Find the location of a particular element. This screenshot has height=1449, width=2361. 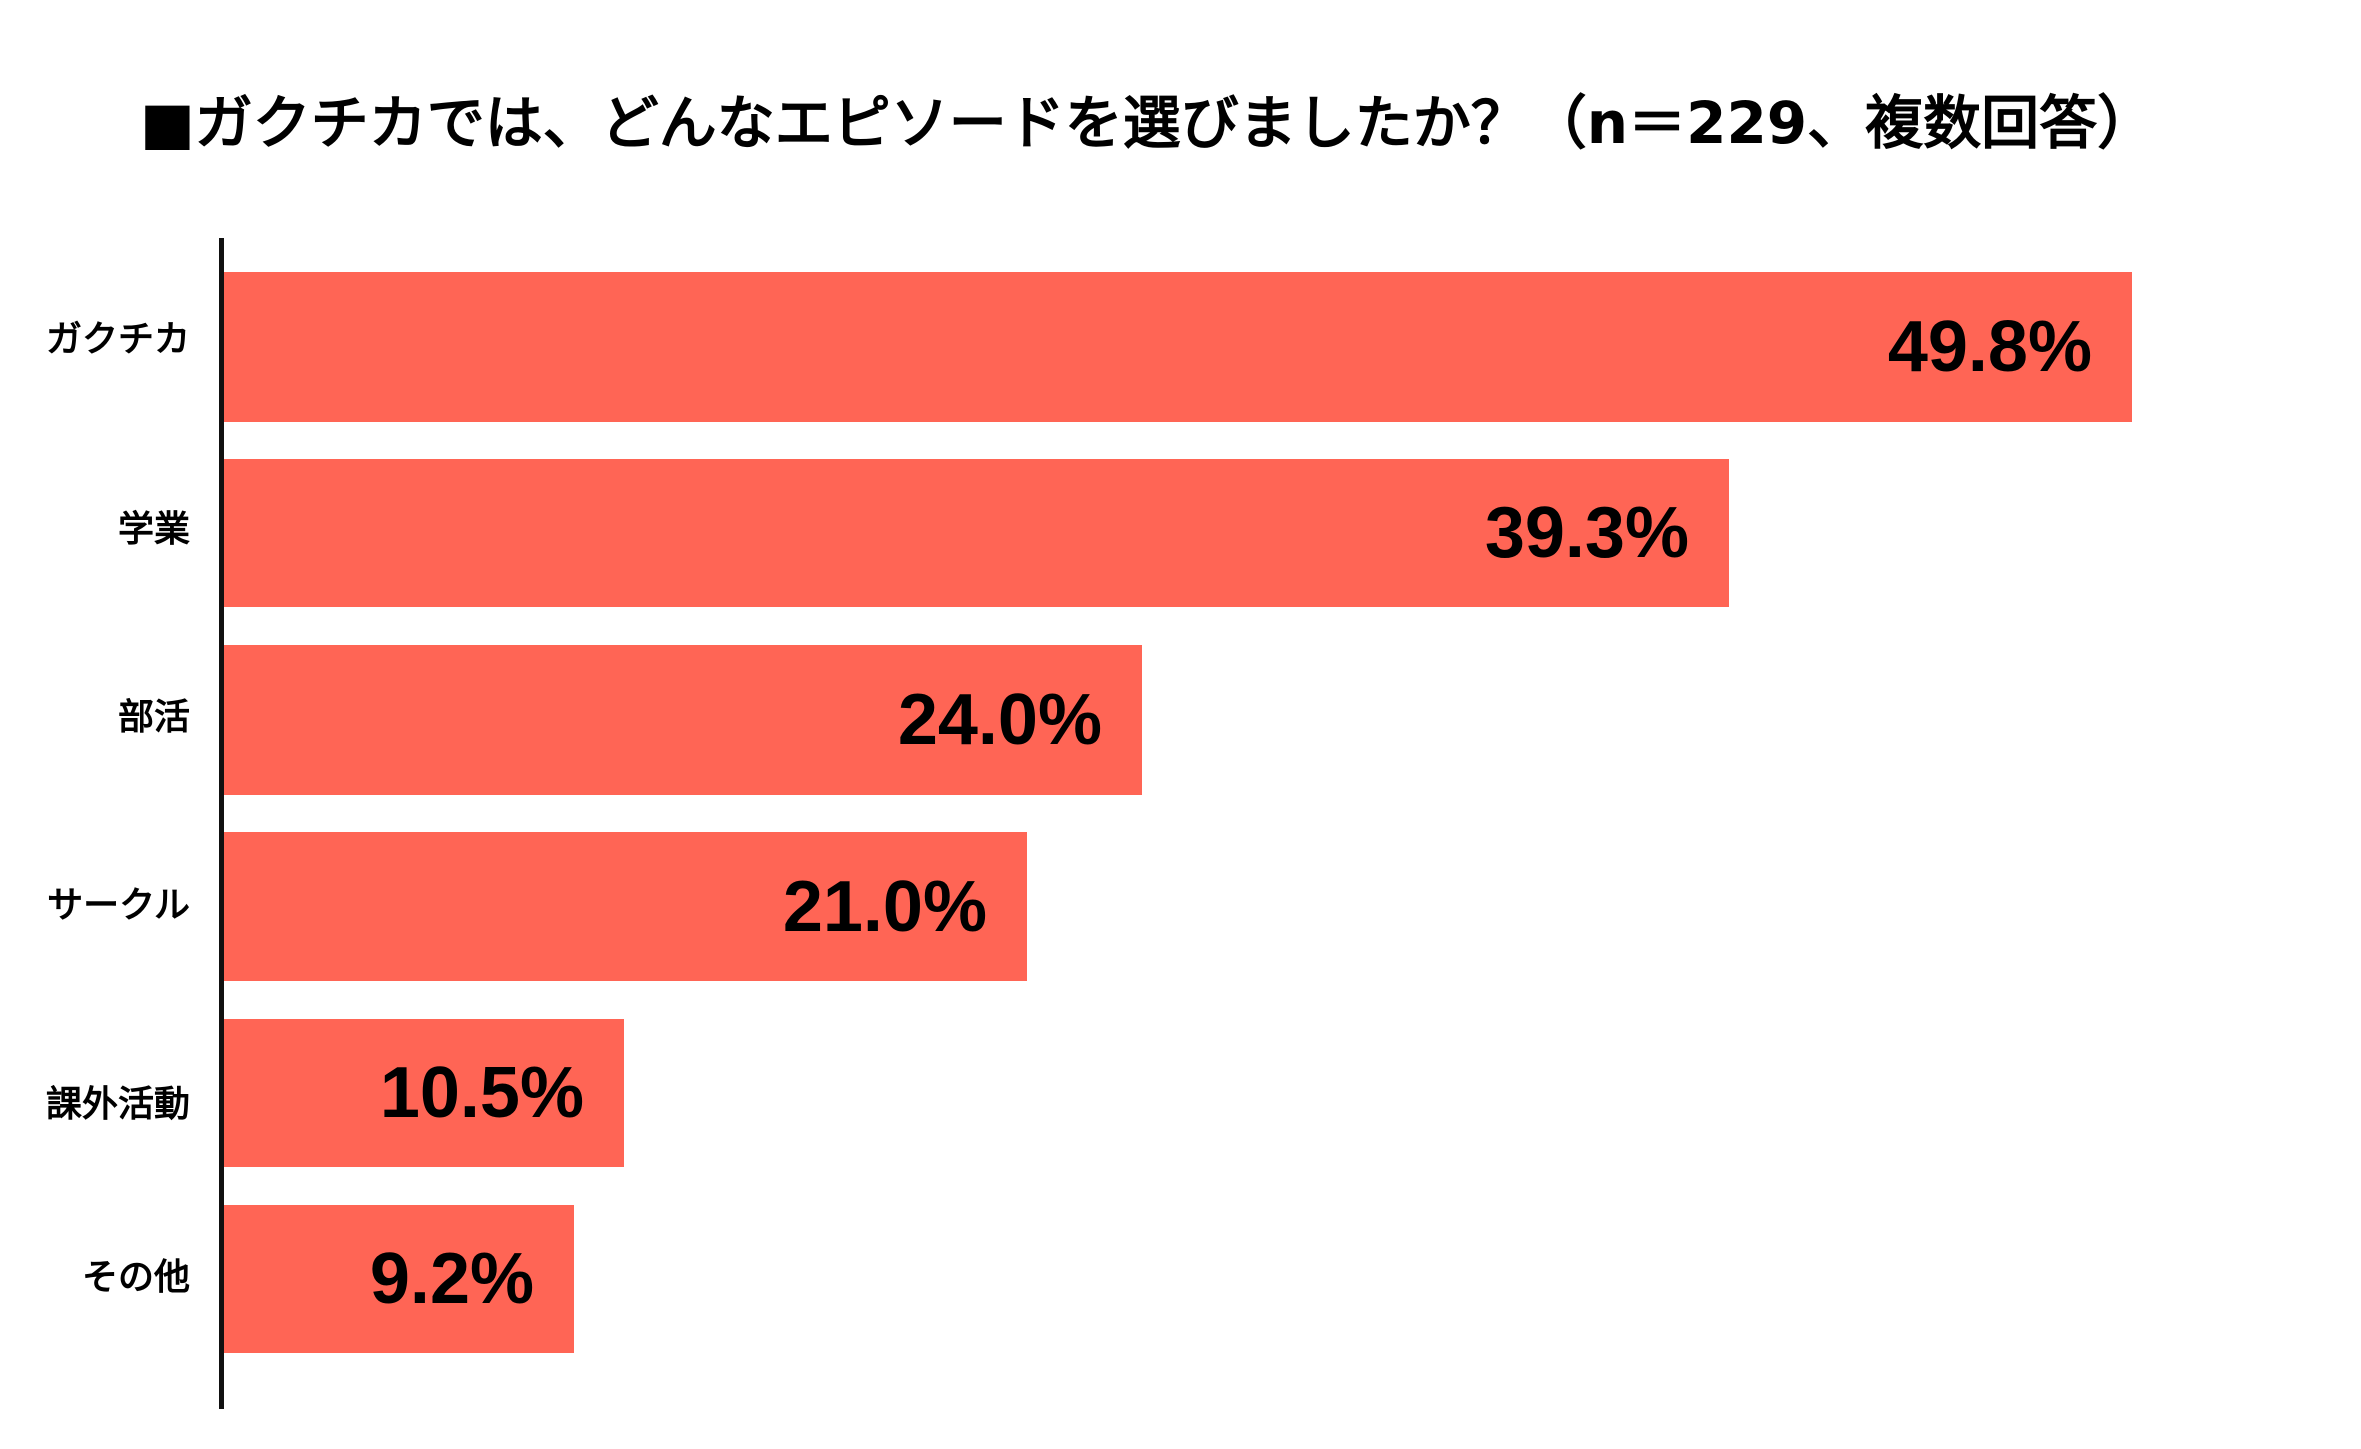

category-label: 部活 is located at coordinates (153, 717).